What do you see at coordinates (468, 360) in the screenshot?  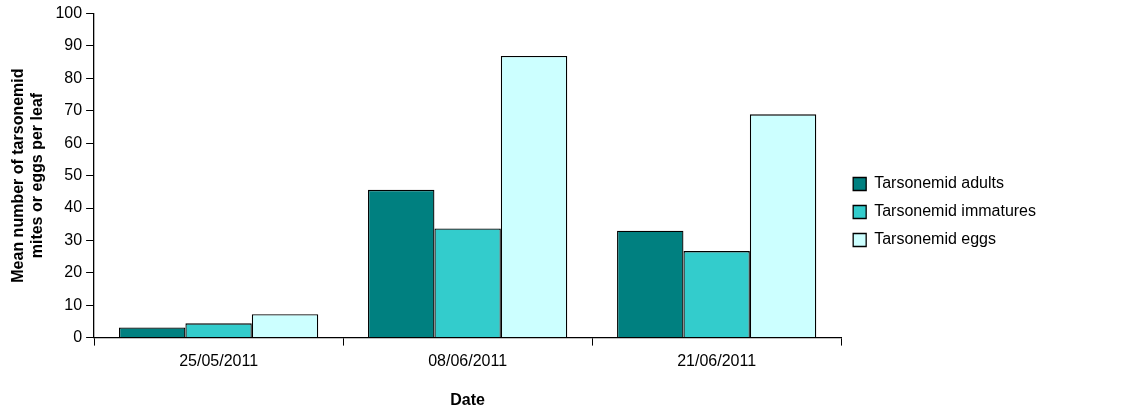 I see `x-tick-label: 08/06/2011` at bounding box center [468, 360].